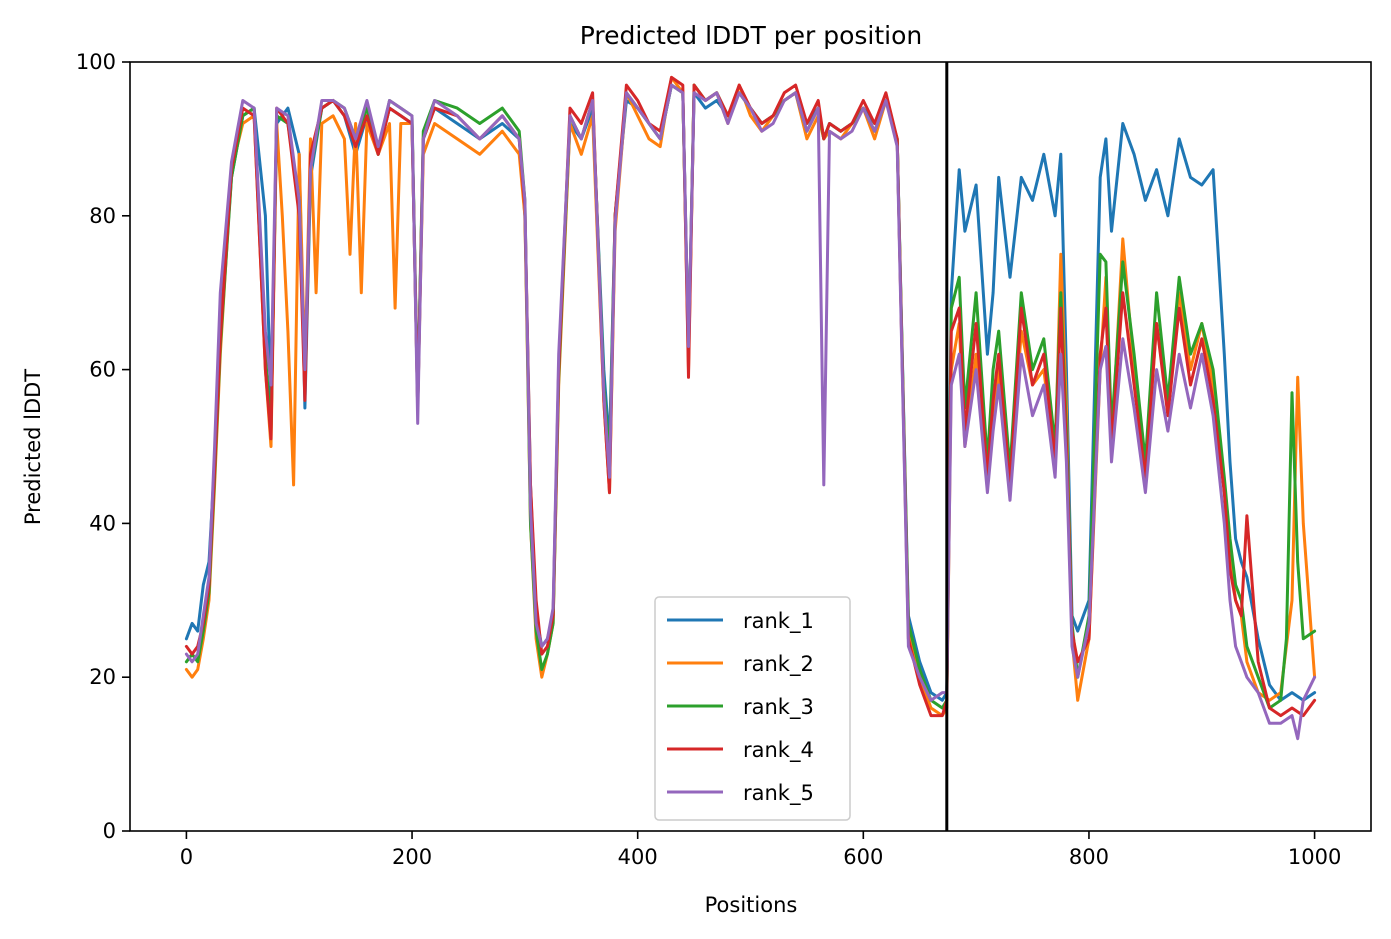  What do you see at coordinates (778, 621) in the screenshot?
I see `legend-label-rank-1: rank_1` at bounding box center [778, 621].